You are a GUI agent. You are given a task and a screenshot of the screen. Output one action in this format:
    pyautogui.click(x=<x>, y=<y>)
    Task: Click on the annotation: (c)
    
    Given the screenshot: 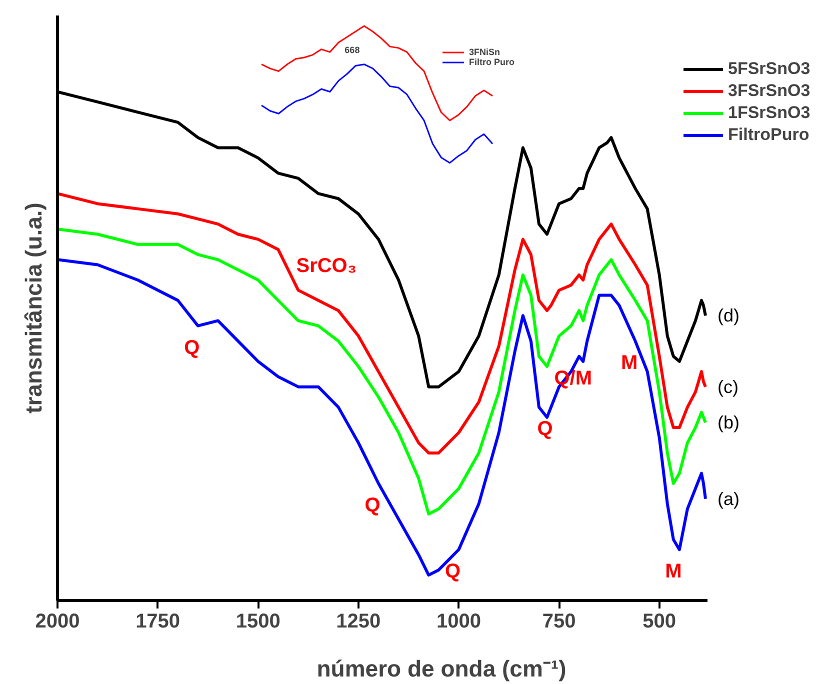 What is the action you would take?
    pyautogui.click(x=727, y=386)
    